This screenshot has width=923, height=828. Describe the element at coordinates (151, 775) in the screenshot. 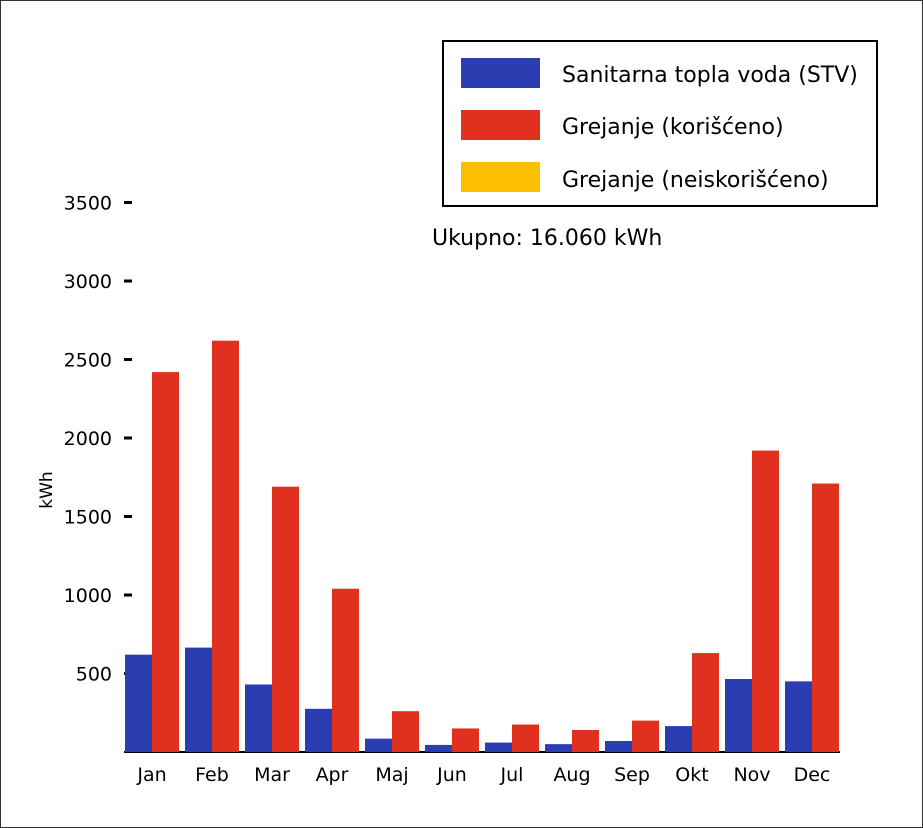

I see `x-tick-label: Jan` at that location.